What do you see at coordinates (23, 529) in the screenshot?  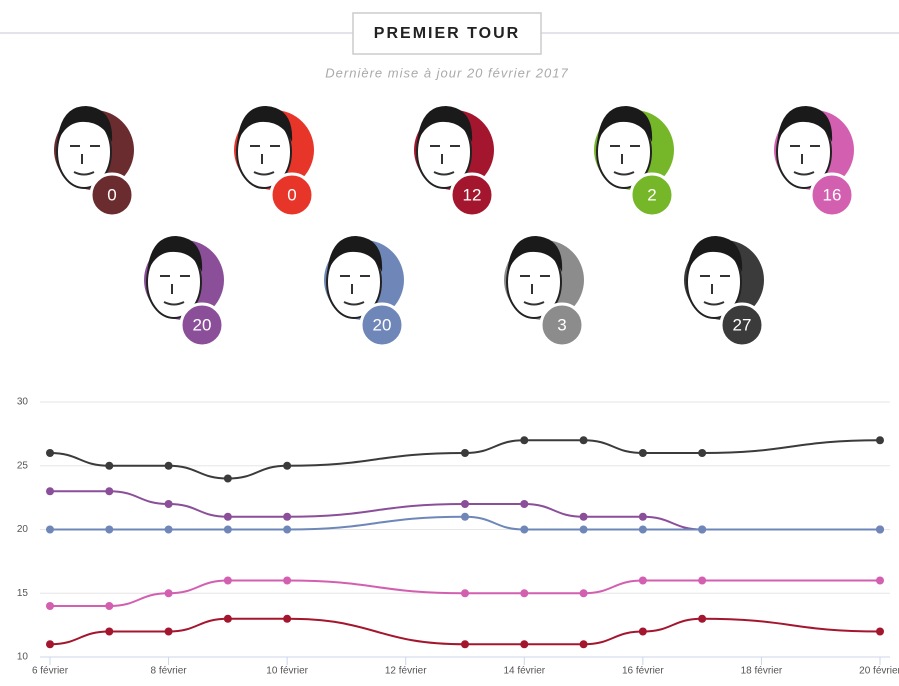 I see `y-tick-label: 20` at bounding box center [23, 529].